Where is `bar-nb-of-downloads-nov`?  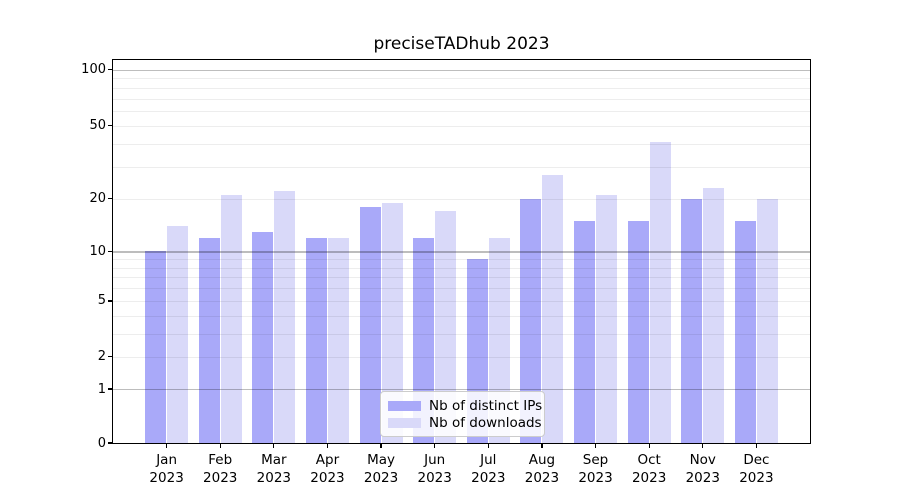 bar-nb-of-downloads-nov is located at coordinates (714, 315).